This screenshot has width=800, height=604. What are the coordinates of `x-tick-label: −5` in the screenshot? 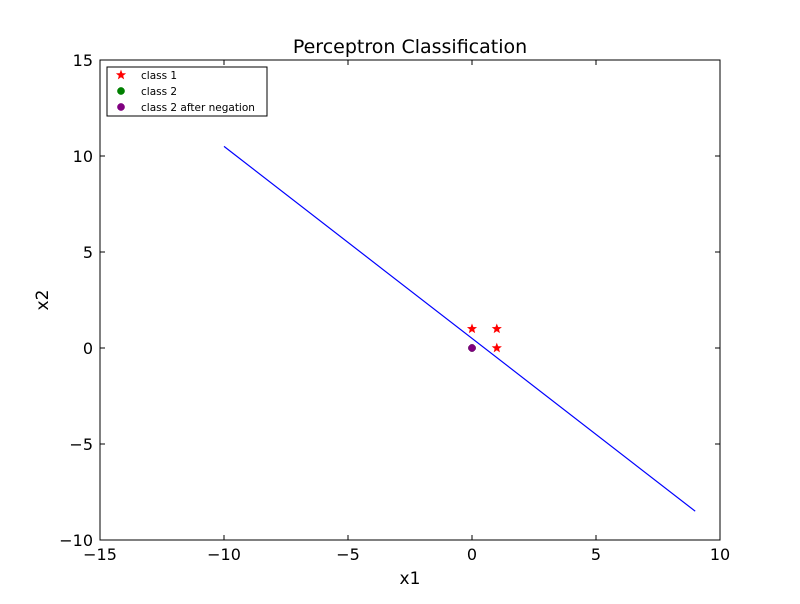 It's located at (348, 554).